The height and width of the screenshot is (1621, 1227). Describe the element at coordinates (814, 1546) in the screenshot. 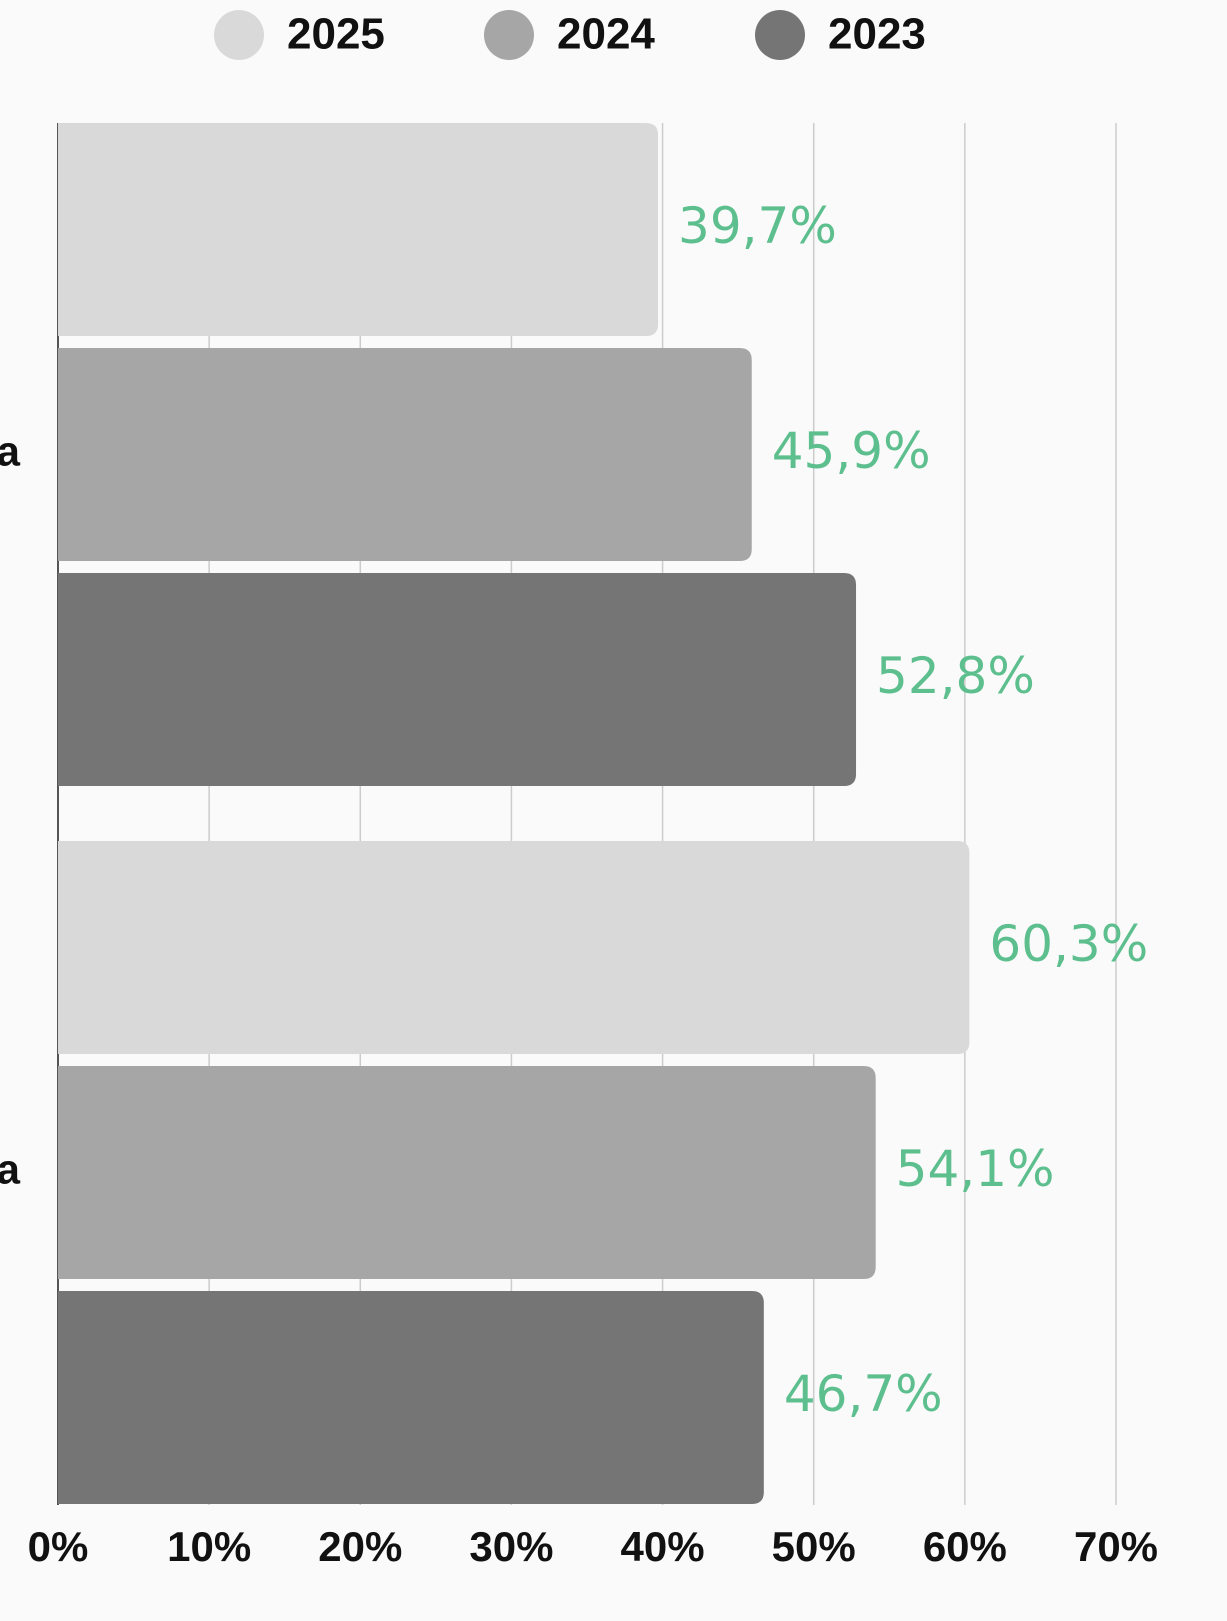

I see `x-tick-label: 50%` at that location.